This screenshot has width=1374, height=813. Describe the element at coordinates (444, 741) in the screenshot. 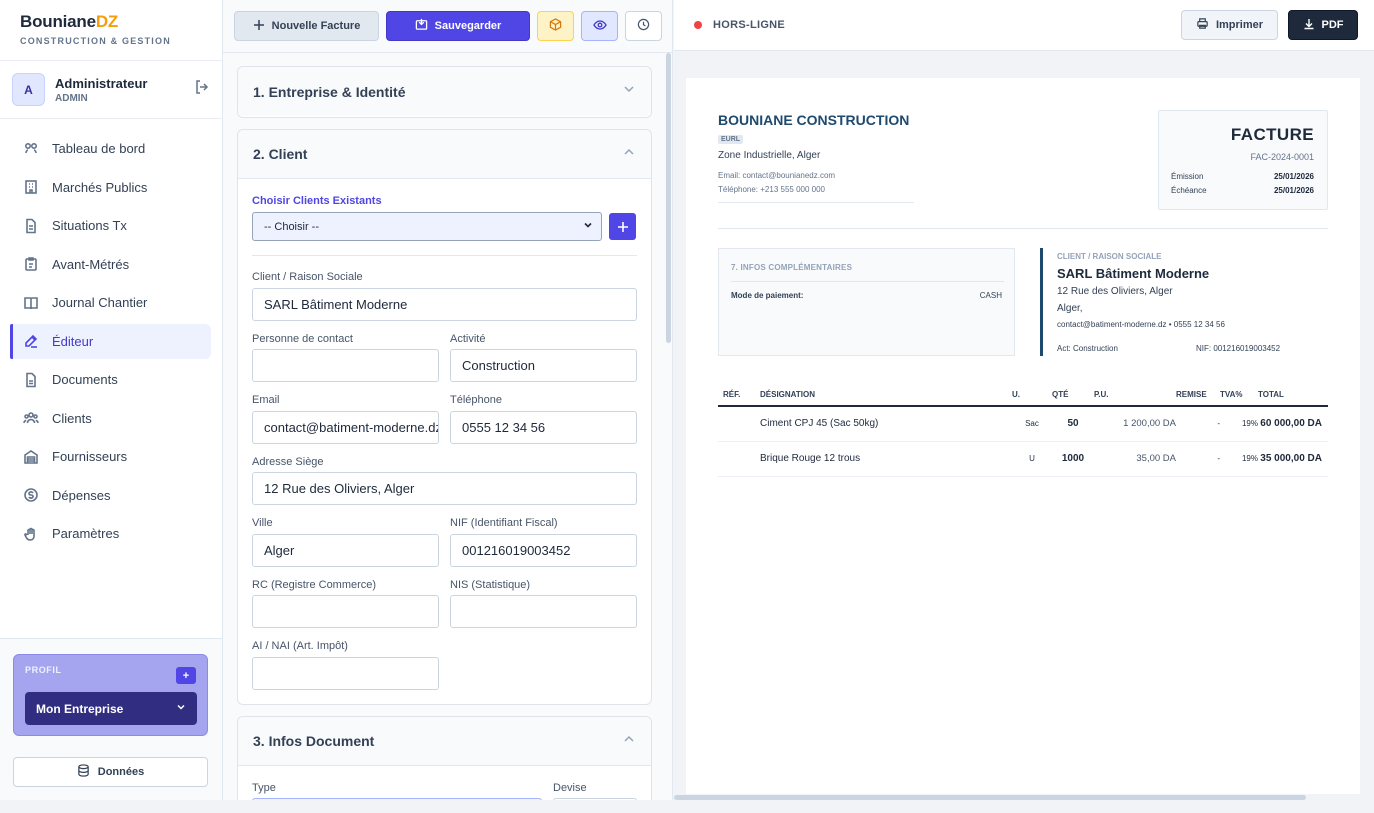

I see `section-document-header: 3. Infos Document` at that location.